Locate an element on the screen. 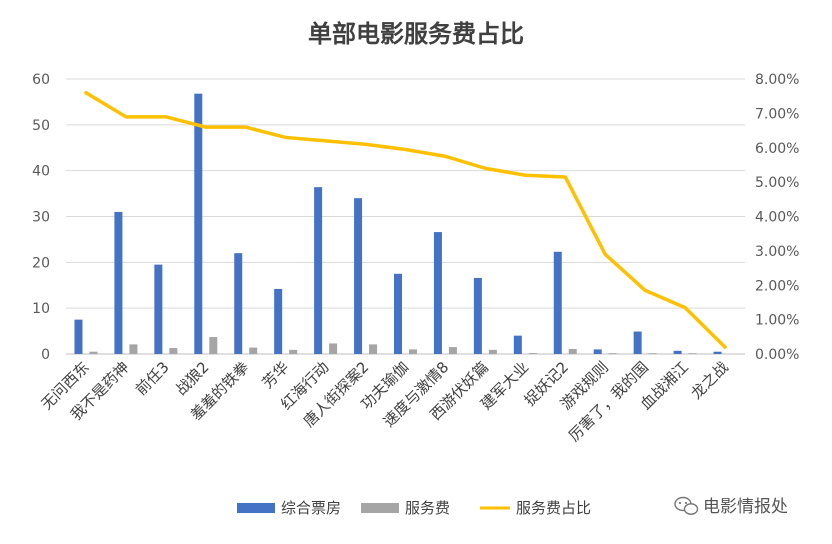  left-tick-label: 0 is located at coordinates (45, 355).